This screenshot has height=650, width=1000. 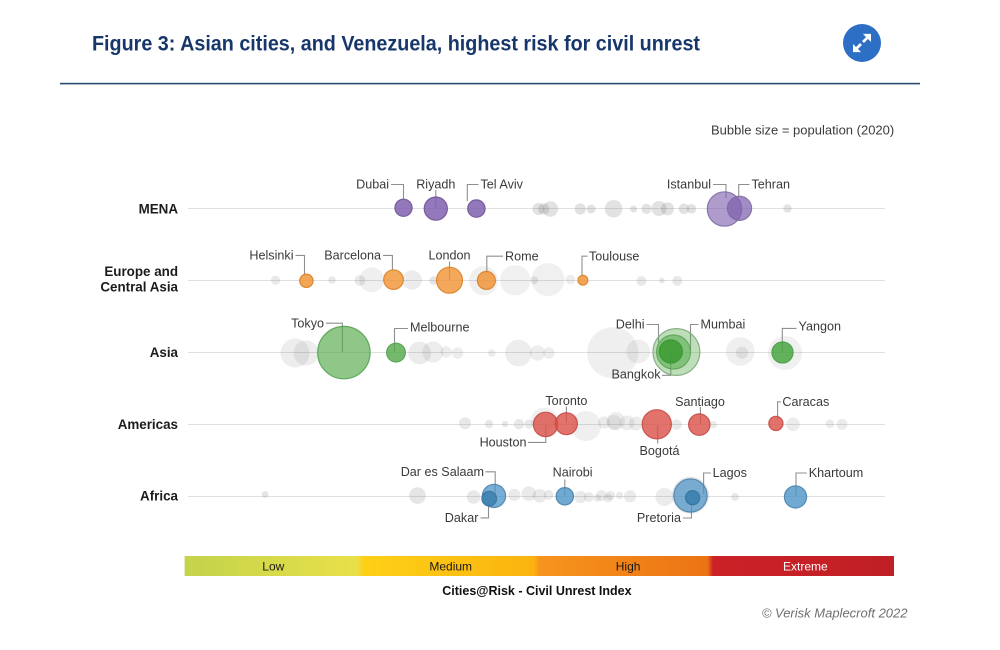 I want to click on svg-text: Yangon, so click(x=820, y=327).